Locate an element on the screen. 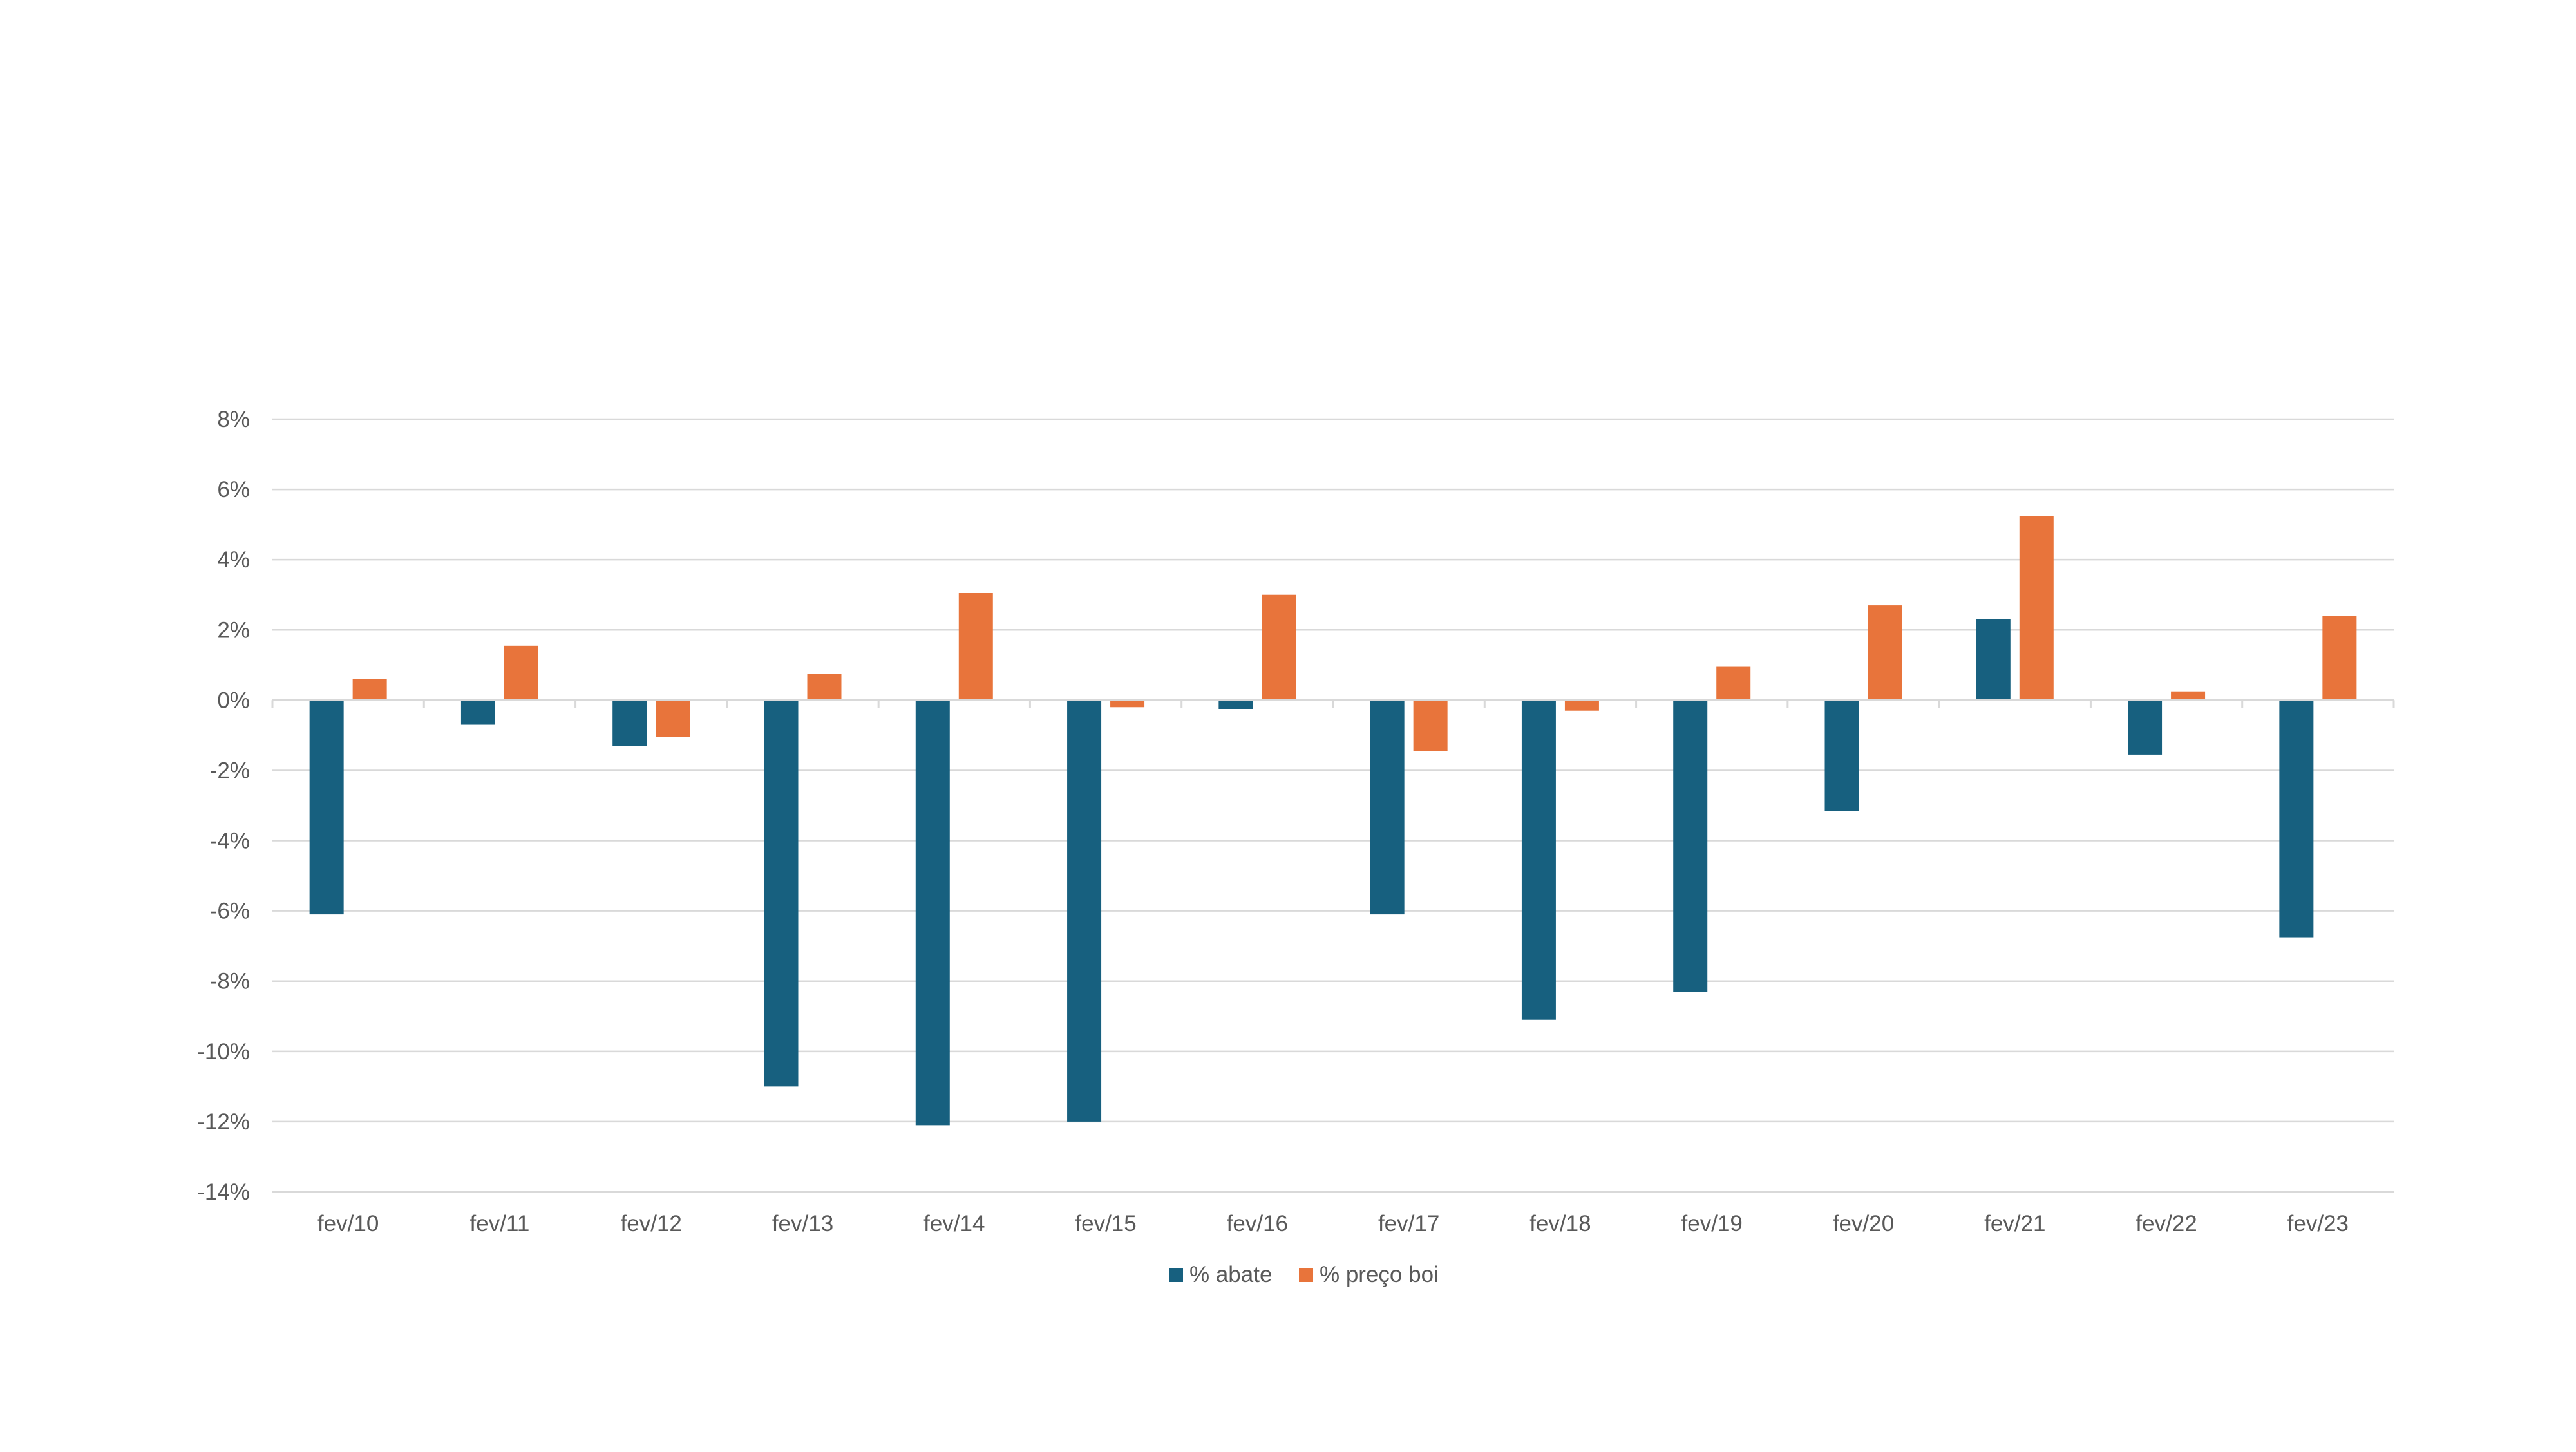  y-tick-label: -12% is located at coordinates (224, 1122).